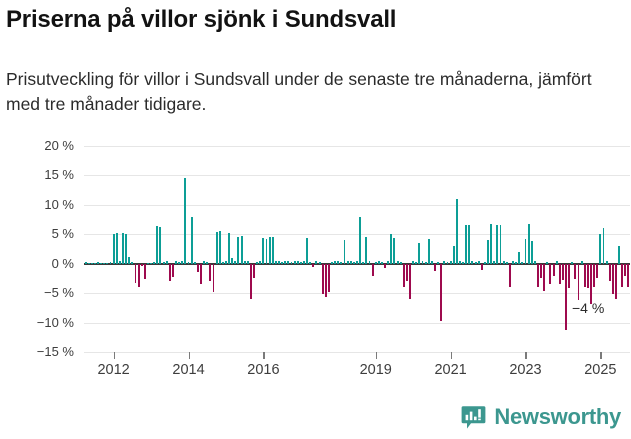 The width and height of the screenshot is (631, 439). I want to click on page-title: Priserna på villor sjönk i Sundsvall, so click(201, 19).